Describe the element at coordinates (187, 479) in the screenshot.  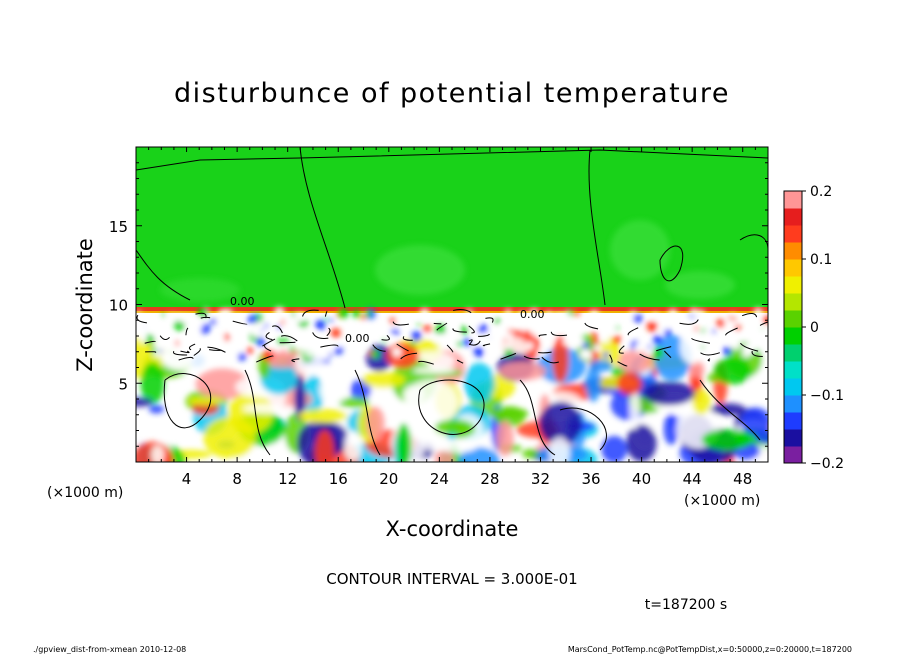
I see `x-tick-label: 4` at that location.